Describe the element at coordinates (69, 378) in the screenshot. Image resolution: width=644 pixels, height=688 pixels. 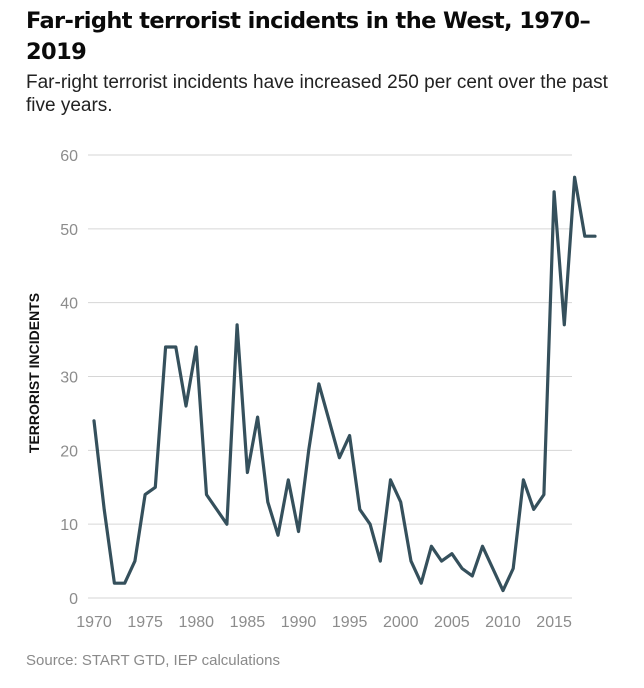
I see `y-tick-label: 30` at that location.